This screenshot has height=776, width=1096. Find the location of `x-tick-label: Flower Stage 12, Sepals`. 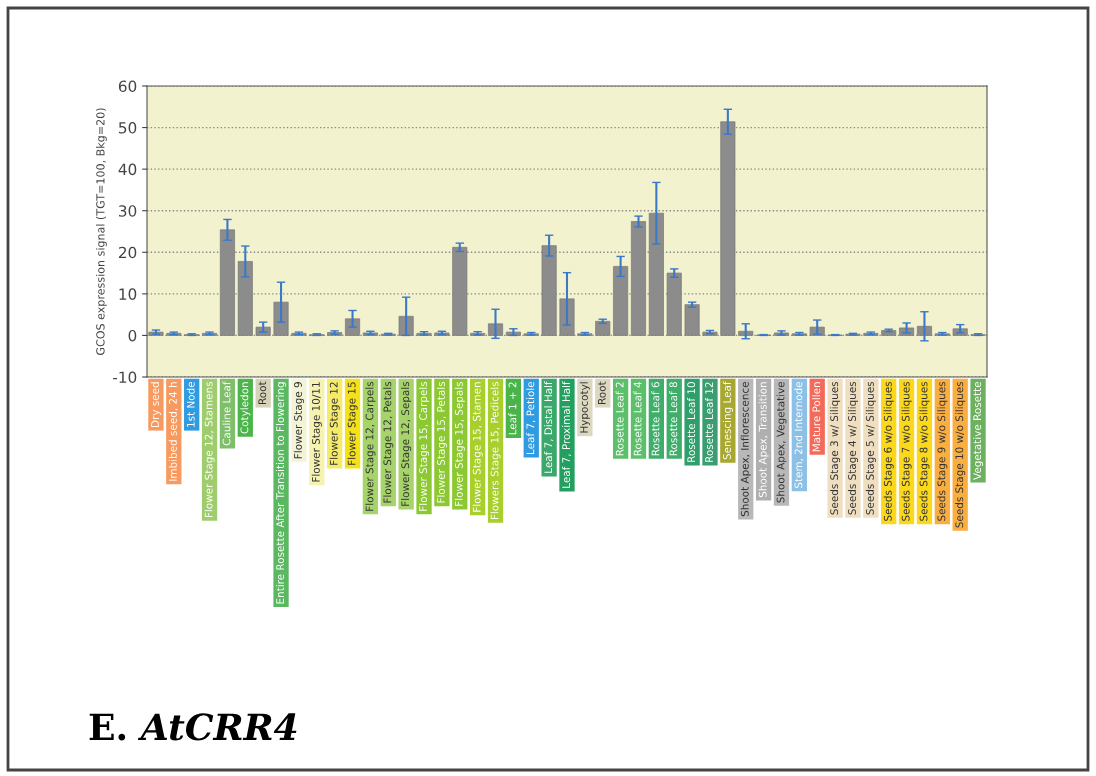

x-tick-label: Flower Stage 12, Sepals is located at coordinates (406, 443).